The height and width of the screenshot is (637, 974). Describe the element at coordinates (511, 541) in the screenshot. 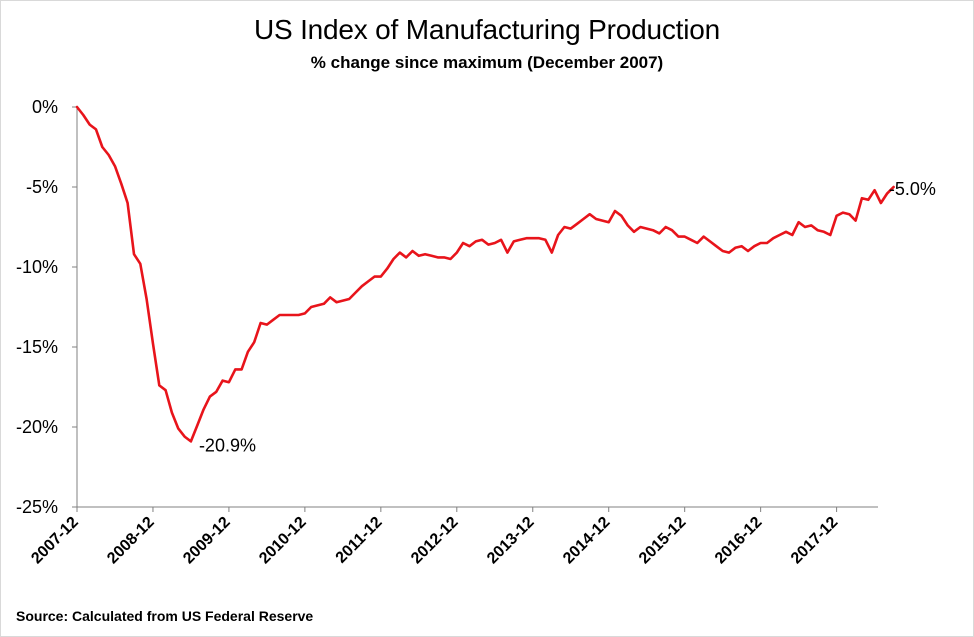

I see `x-tick-label: 2013-12` at that location.